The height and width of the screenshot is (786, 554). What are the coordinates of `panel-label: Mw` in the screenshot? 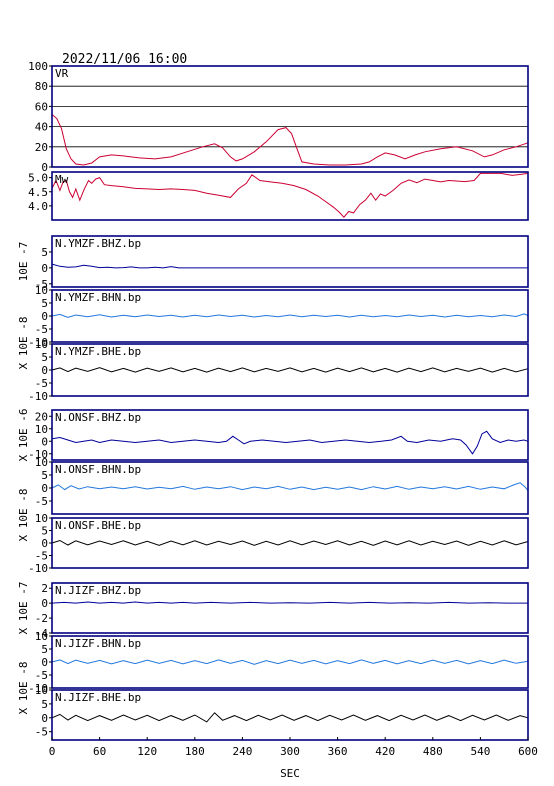 It's located at (62, 179).